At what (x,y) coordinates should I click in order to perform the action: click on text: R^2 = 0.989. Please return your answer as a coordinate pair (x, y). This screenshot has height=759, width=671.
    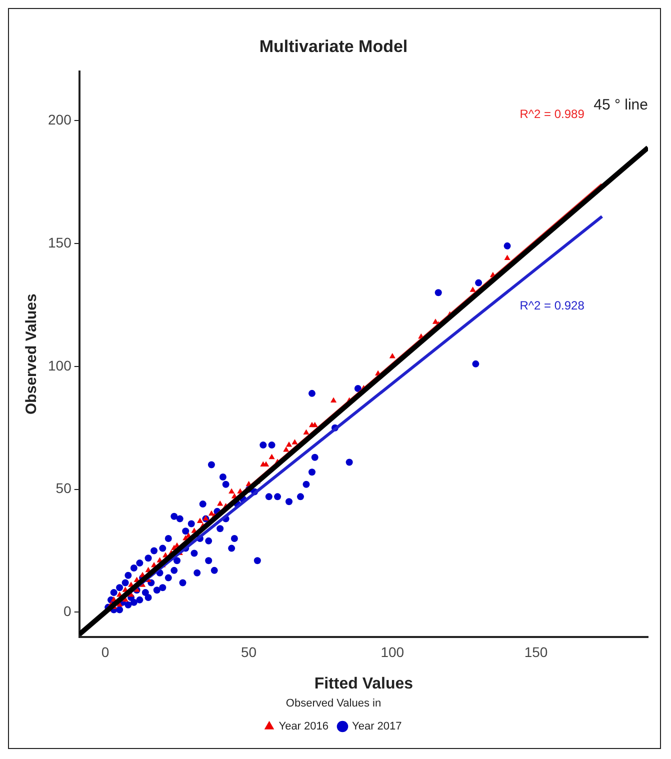
    Looking at the image, I should click on (552, 113).